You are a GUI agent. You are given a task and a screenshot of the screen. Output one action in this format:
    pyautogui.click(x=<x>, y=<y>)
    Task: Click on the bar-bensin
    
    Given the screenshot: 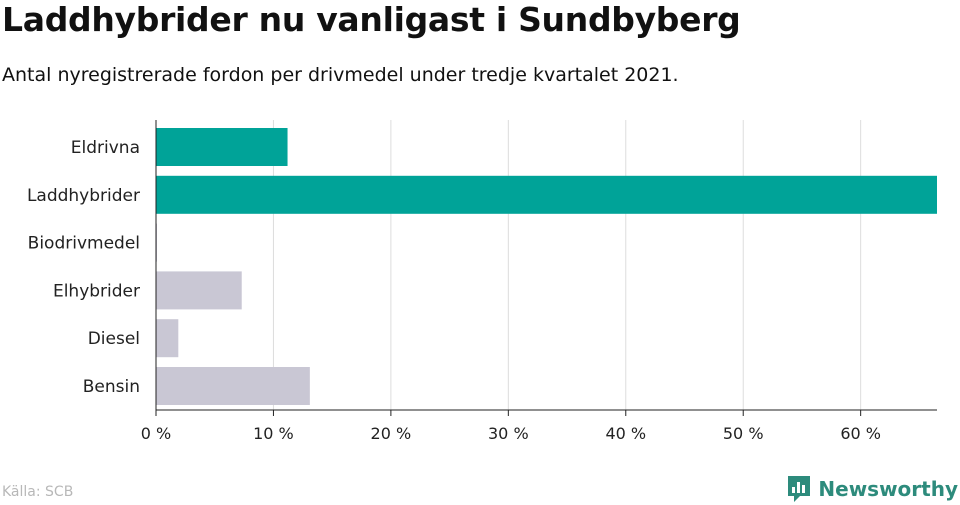 What is the action you would take?
    pyautogui.click(x=233, y=386)
    